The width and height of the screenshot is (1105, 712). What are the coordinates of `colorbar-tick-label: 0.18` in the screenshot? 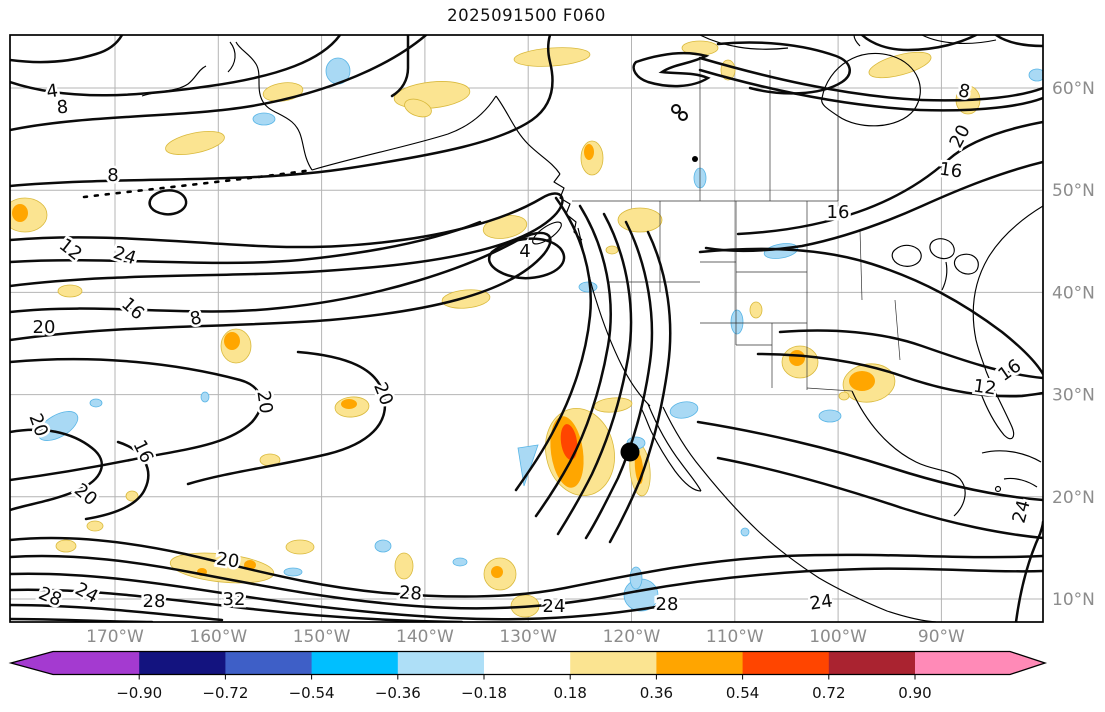 It's located at (569, 693).